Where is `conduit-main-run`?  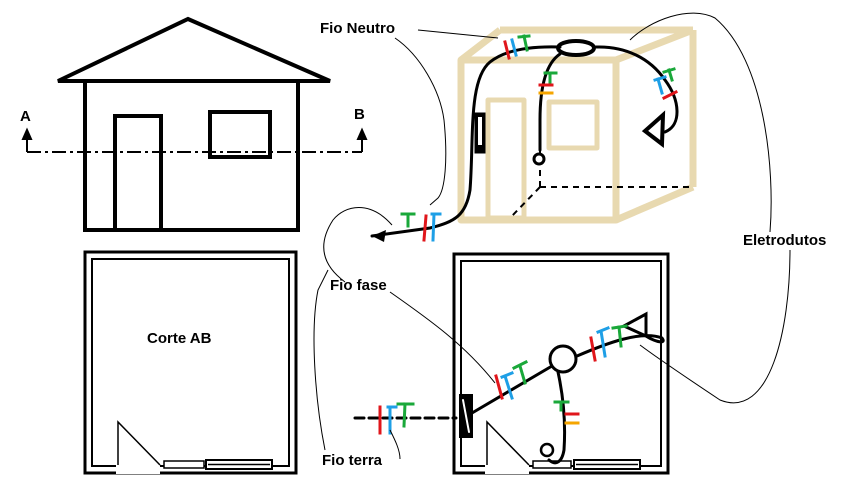
conduit-main-run is located at coordinates (466, 141).